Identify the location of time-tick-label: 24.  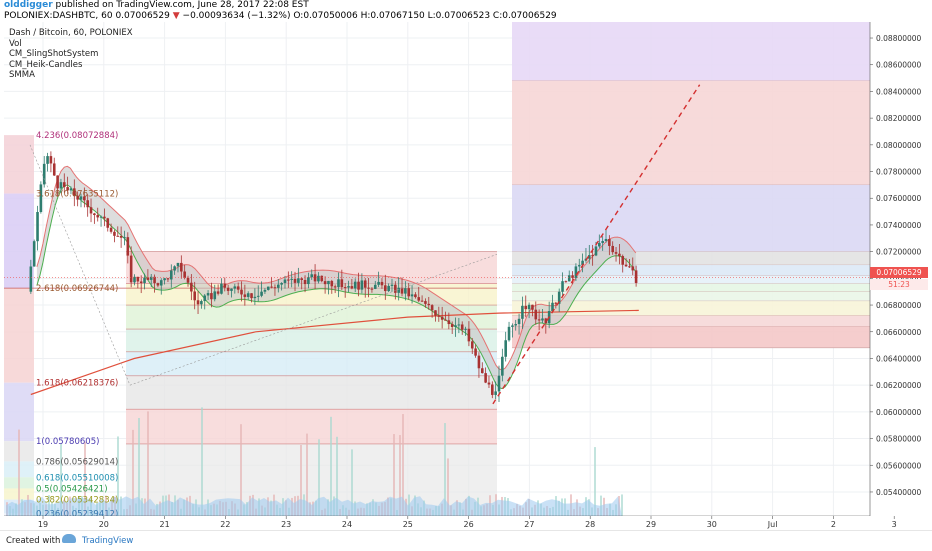
(347, 524).